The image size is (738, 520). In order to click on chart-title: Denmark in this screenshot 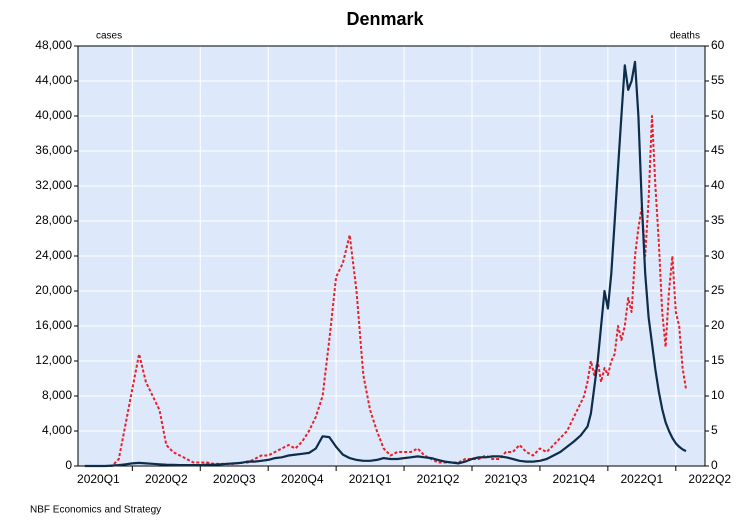, I will do `click(385, 19)`.